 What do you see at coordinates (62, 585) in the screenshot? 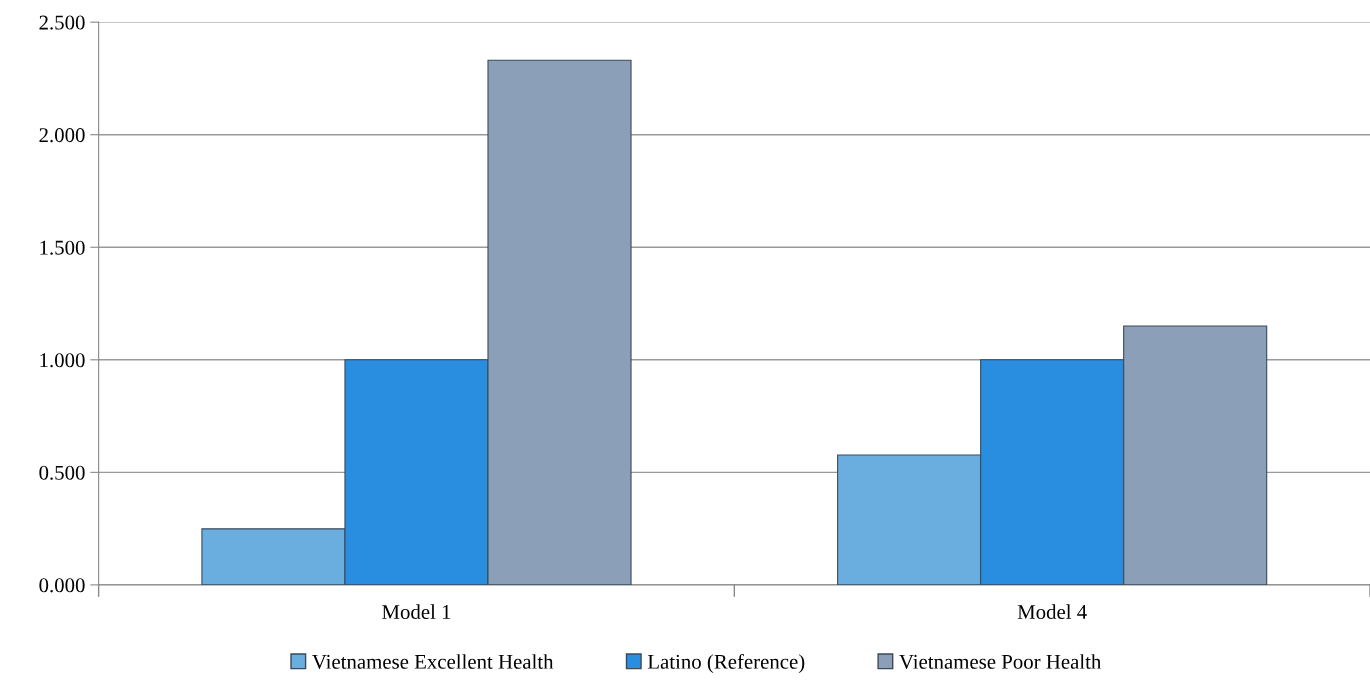
I see `y-tick-label: 0.000` at bounding box center [62, 585].